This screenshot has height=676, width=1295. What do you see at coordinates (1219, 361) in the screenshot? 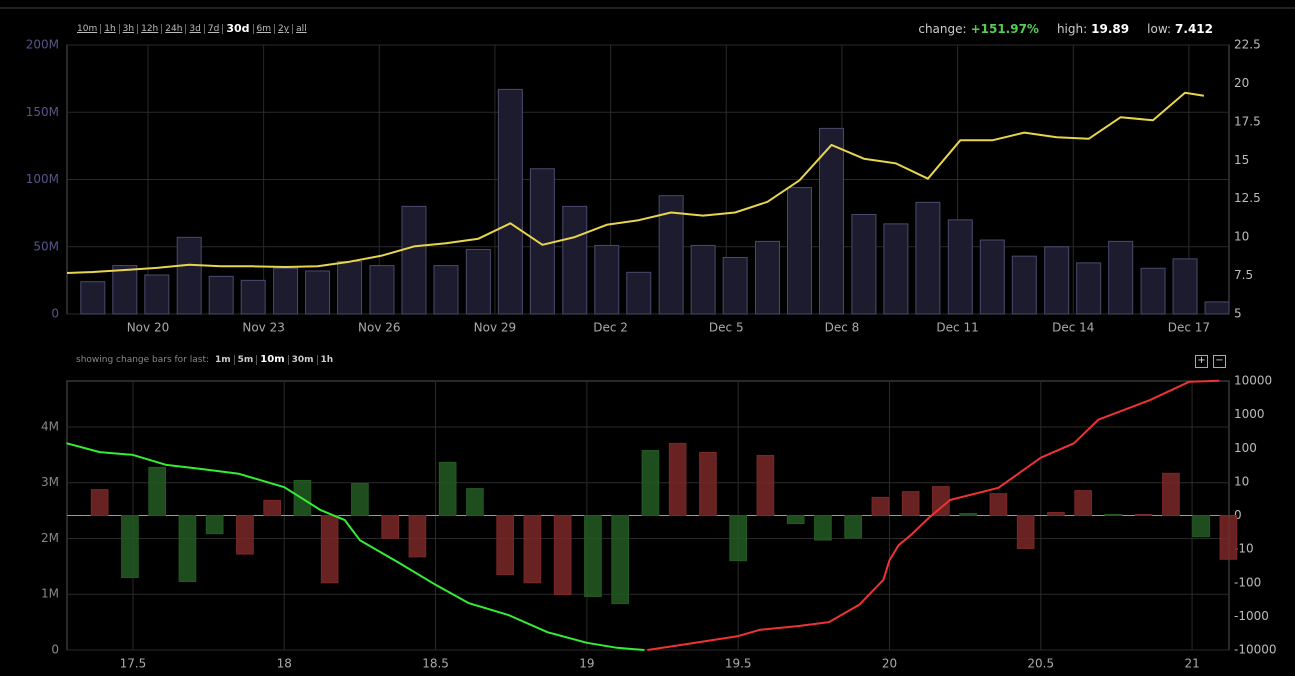
I see `zoom-out: −` at bounding box center [1219, 361].